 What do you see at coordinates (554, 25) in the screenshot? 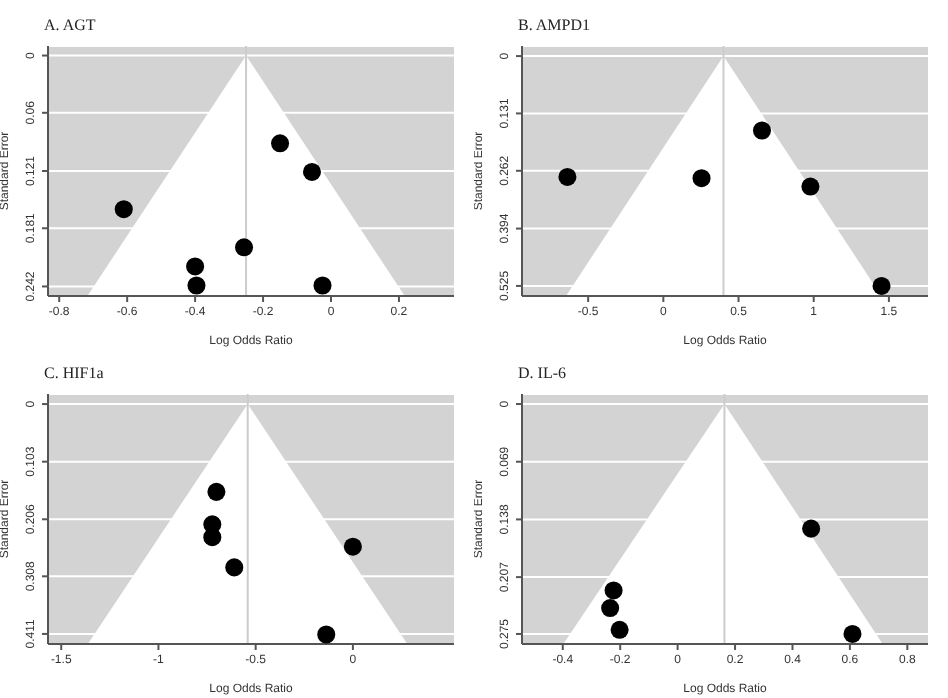
I see `chart-title: B. AMPD1` at bounding box center [554, 25].